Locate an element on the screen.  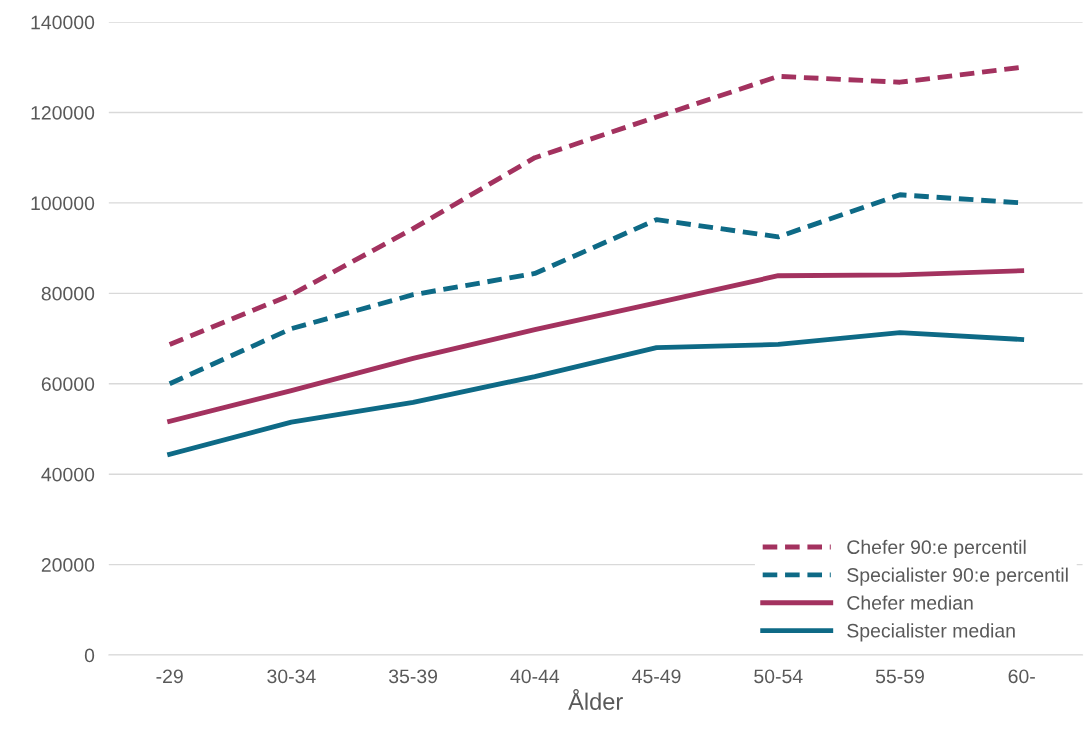
legend-label: Chefer 90:e percentil is located at coordinates (936, 548).